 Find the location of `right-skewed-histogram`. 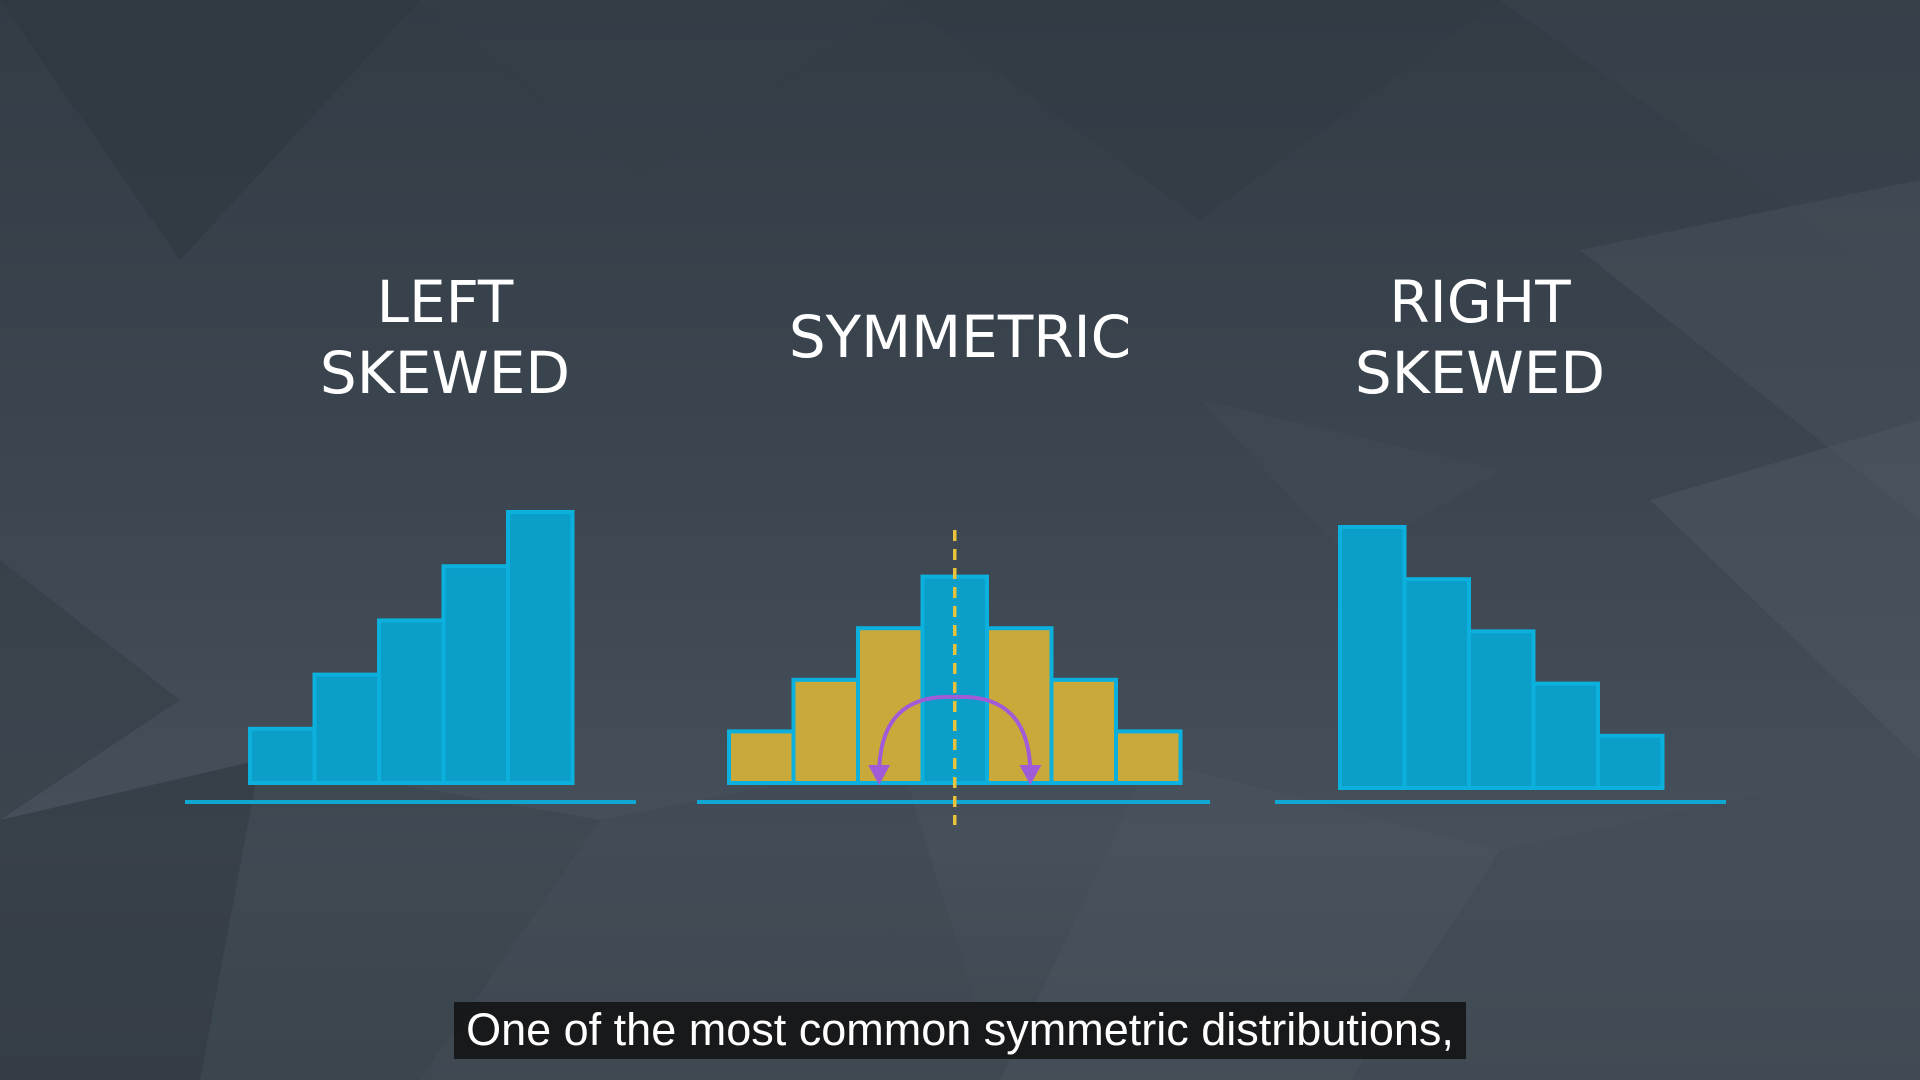

right-skewed-histogram is located at coordinates (1500, 664).